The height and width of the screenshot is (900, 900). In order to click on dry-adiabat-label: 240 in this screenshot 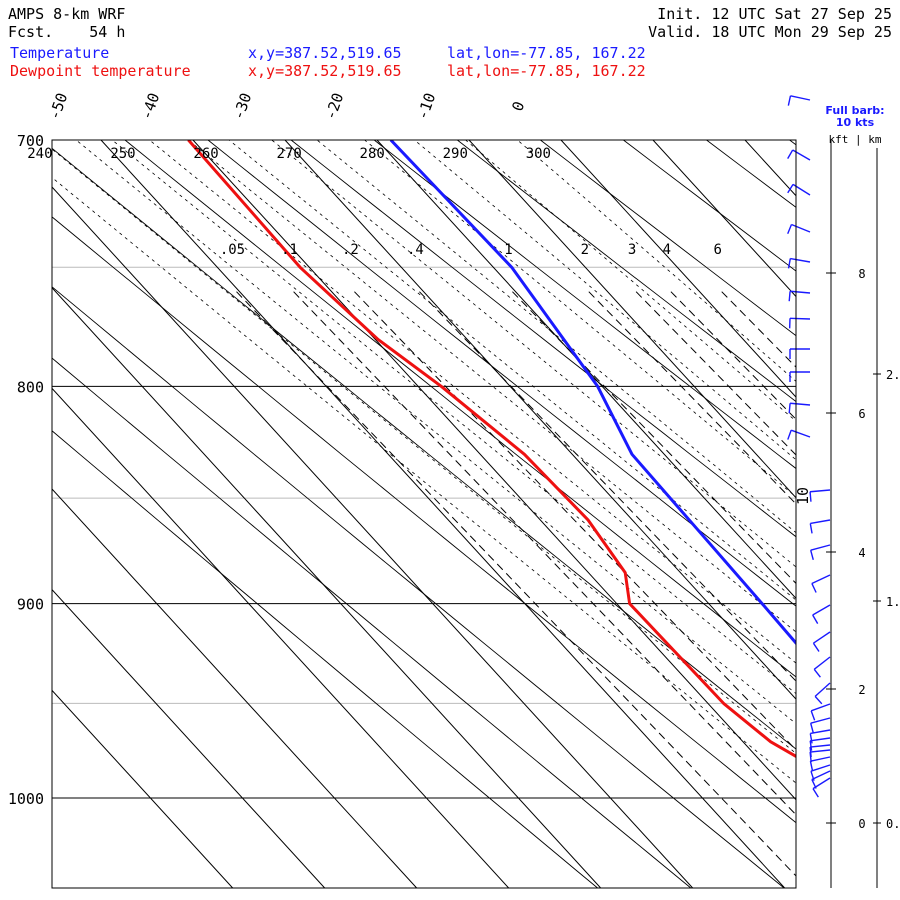, I will do `click(39, 154)`.